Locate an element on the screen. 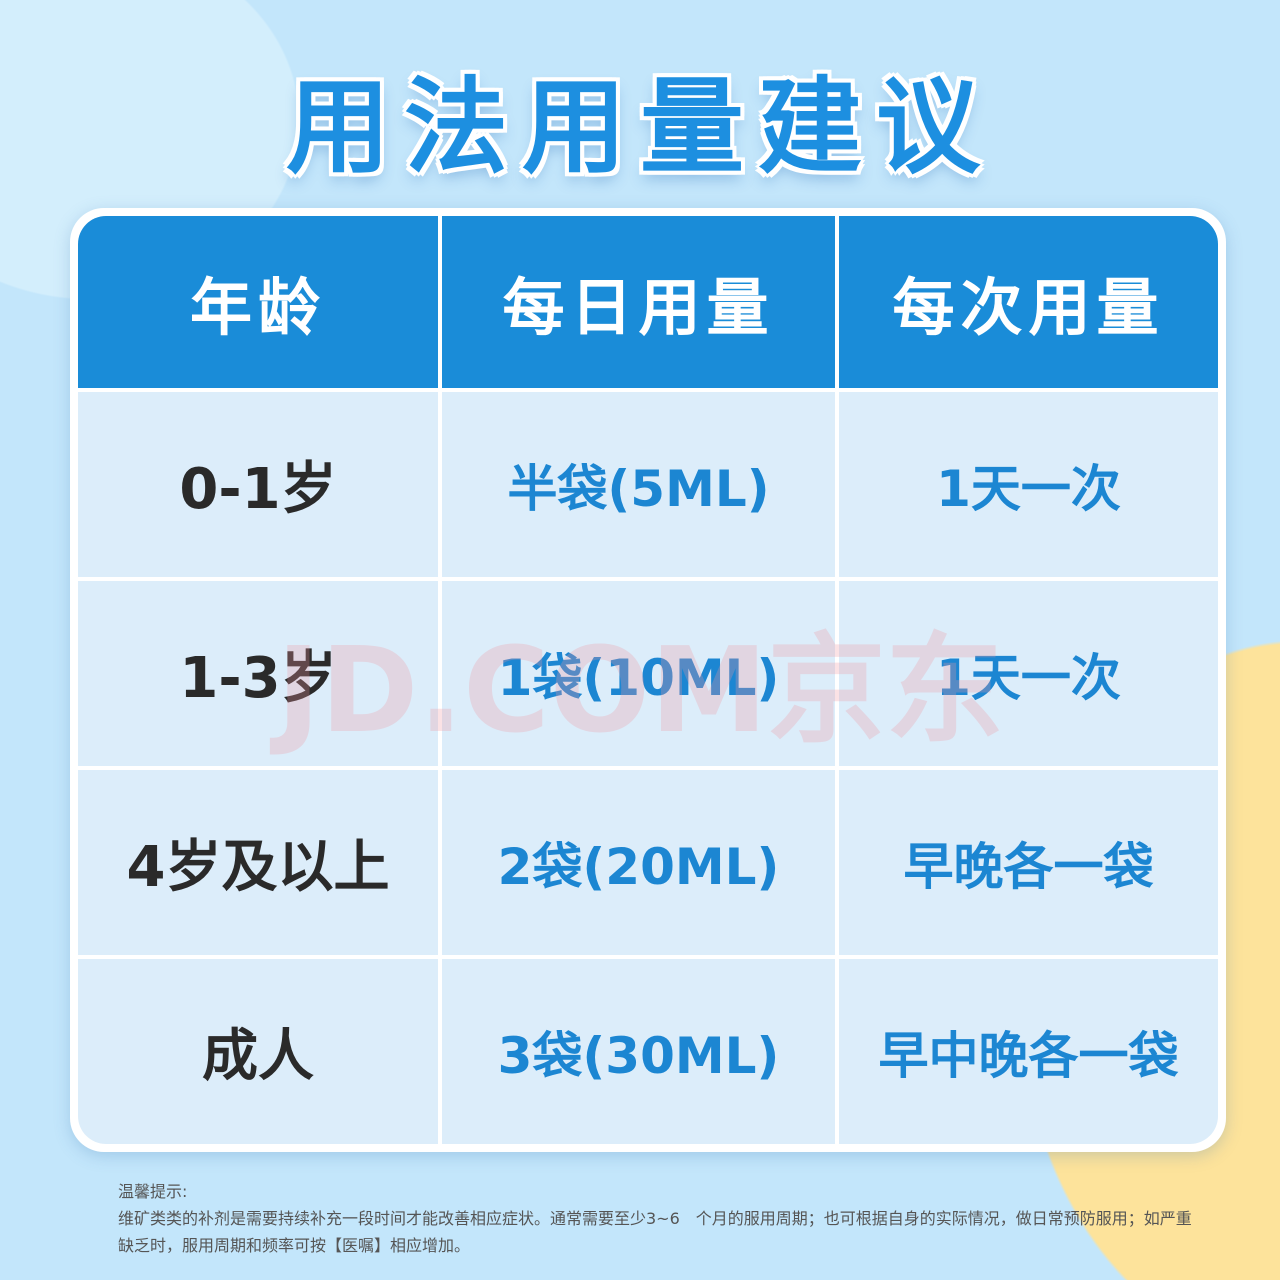  header-age: 年龄 is located at coordinates (258, 302).